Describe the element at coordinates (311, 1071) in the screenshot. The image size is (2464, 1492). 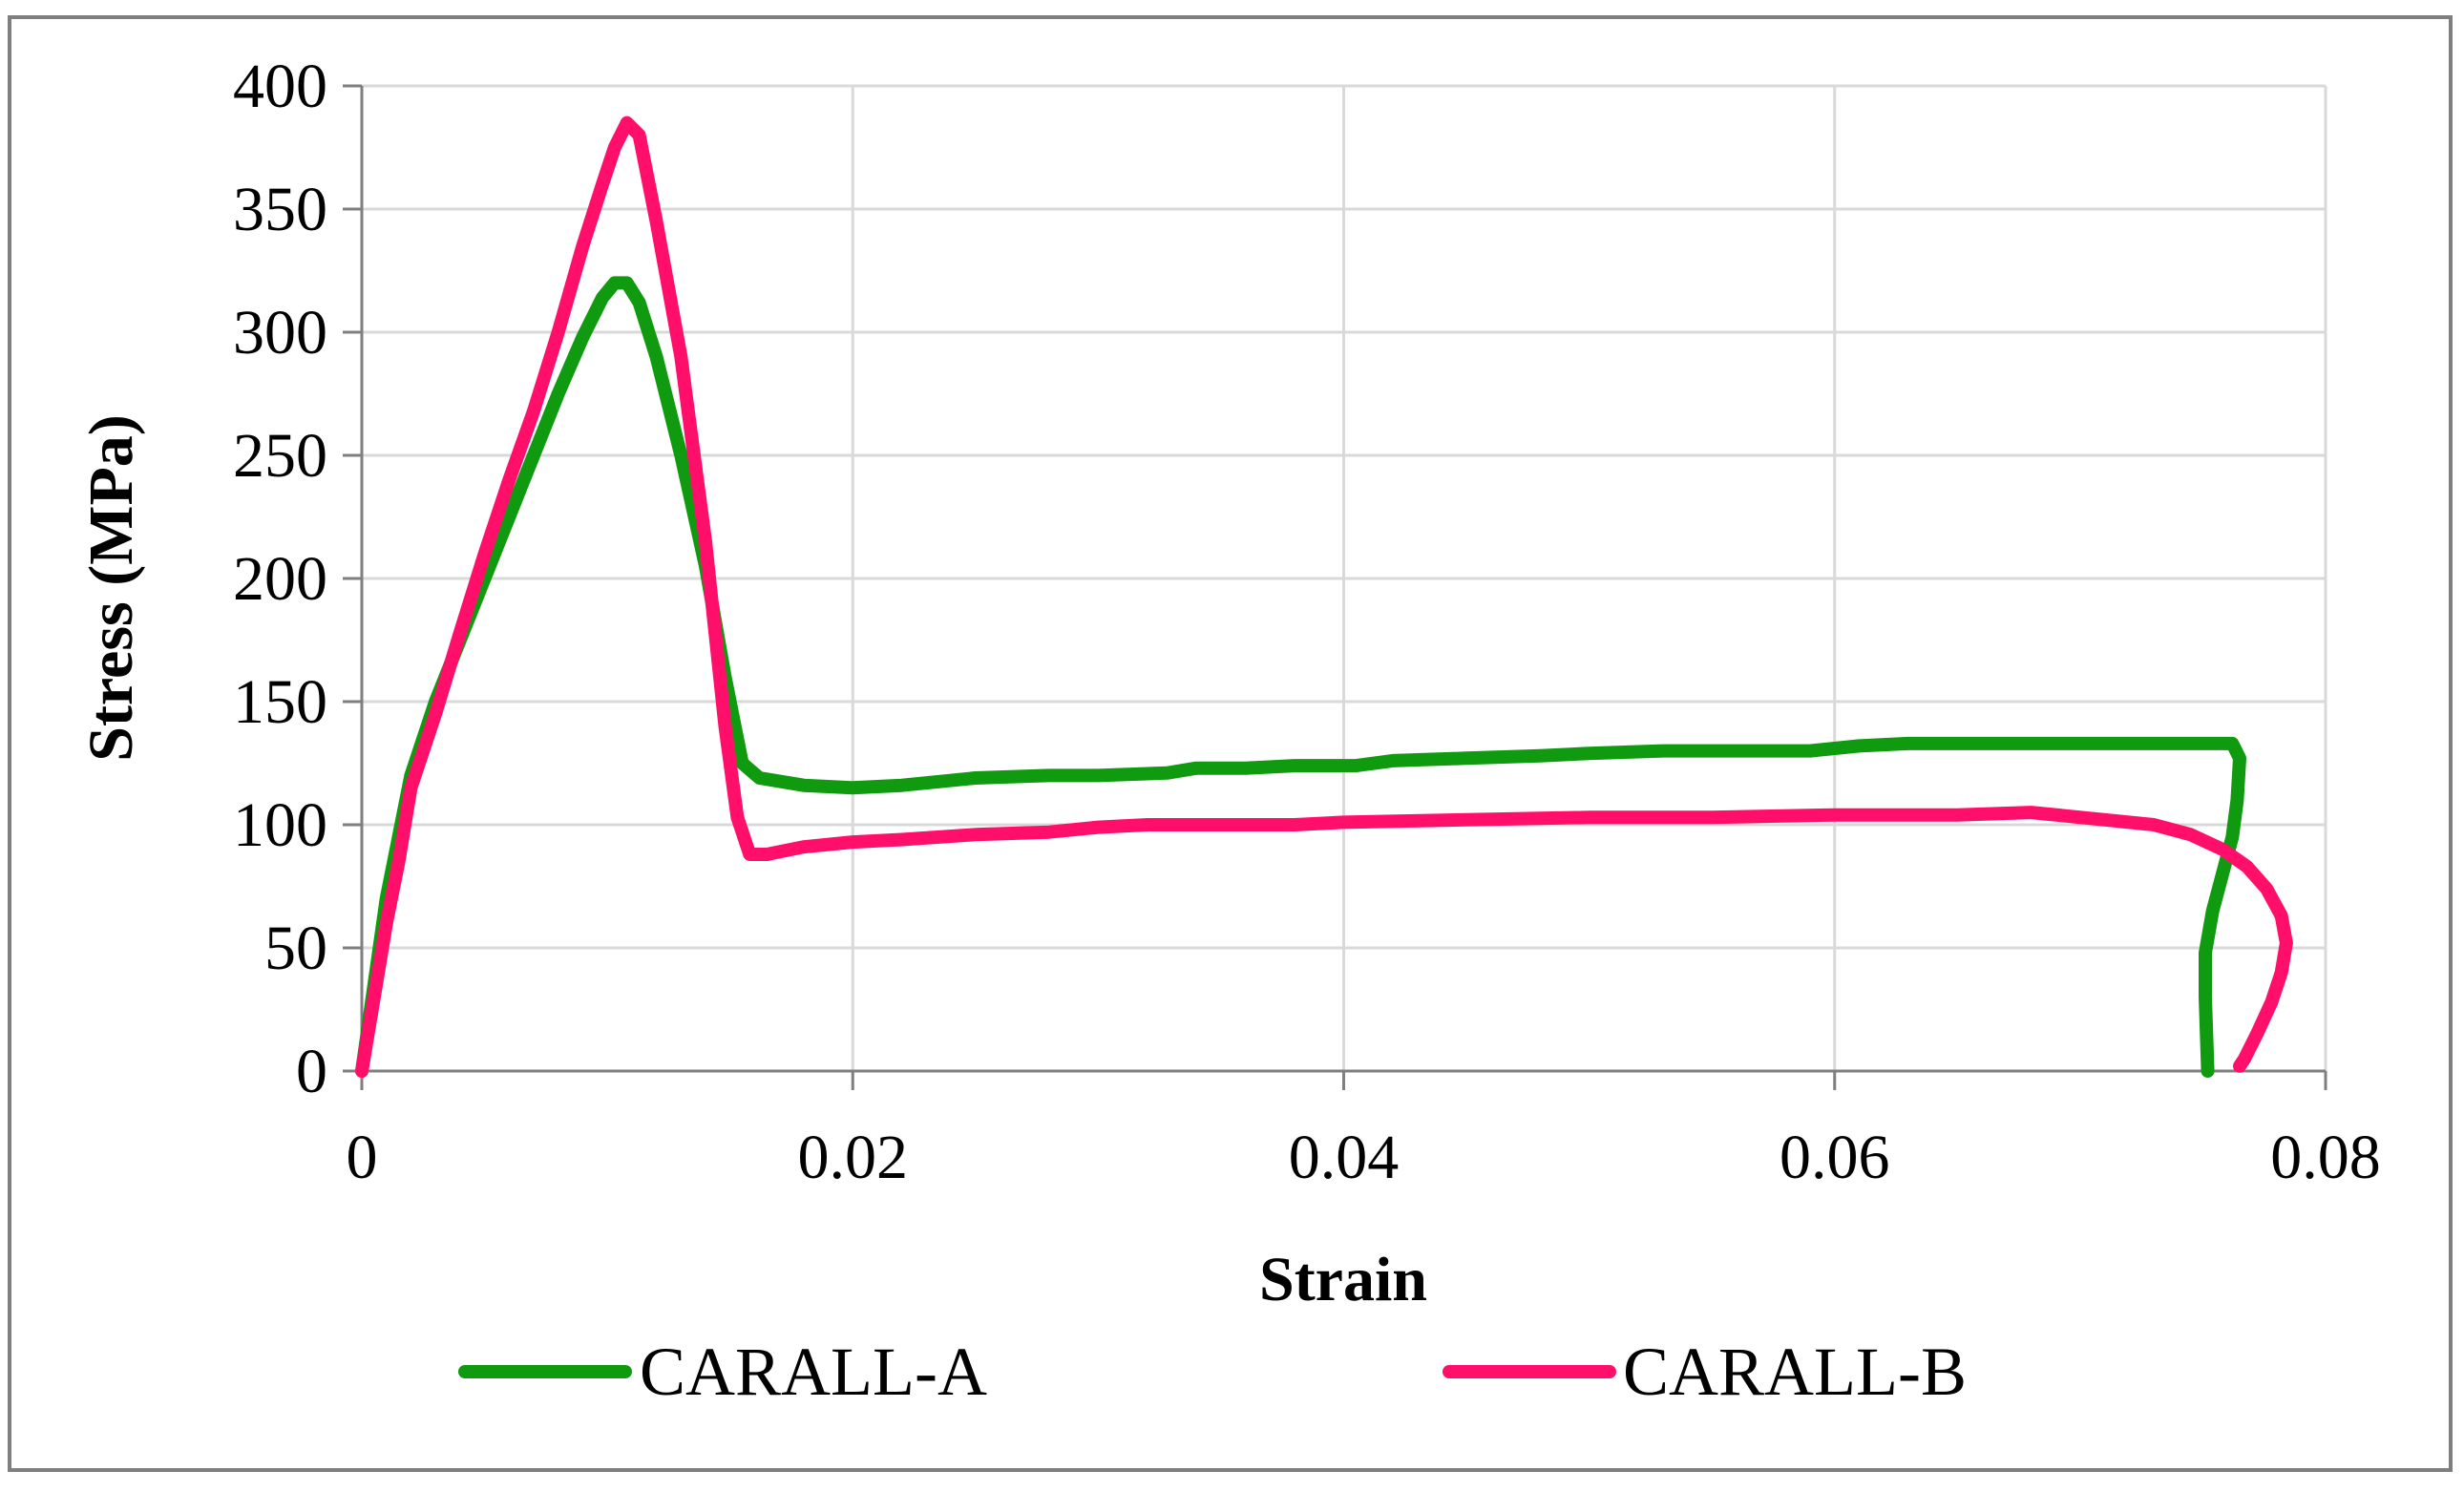
I see `y-tick-label: 0` at that location.